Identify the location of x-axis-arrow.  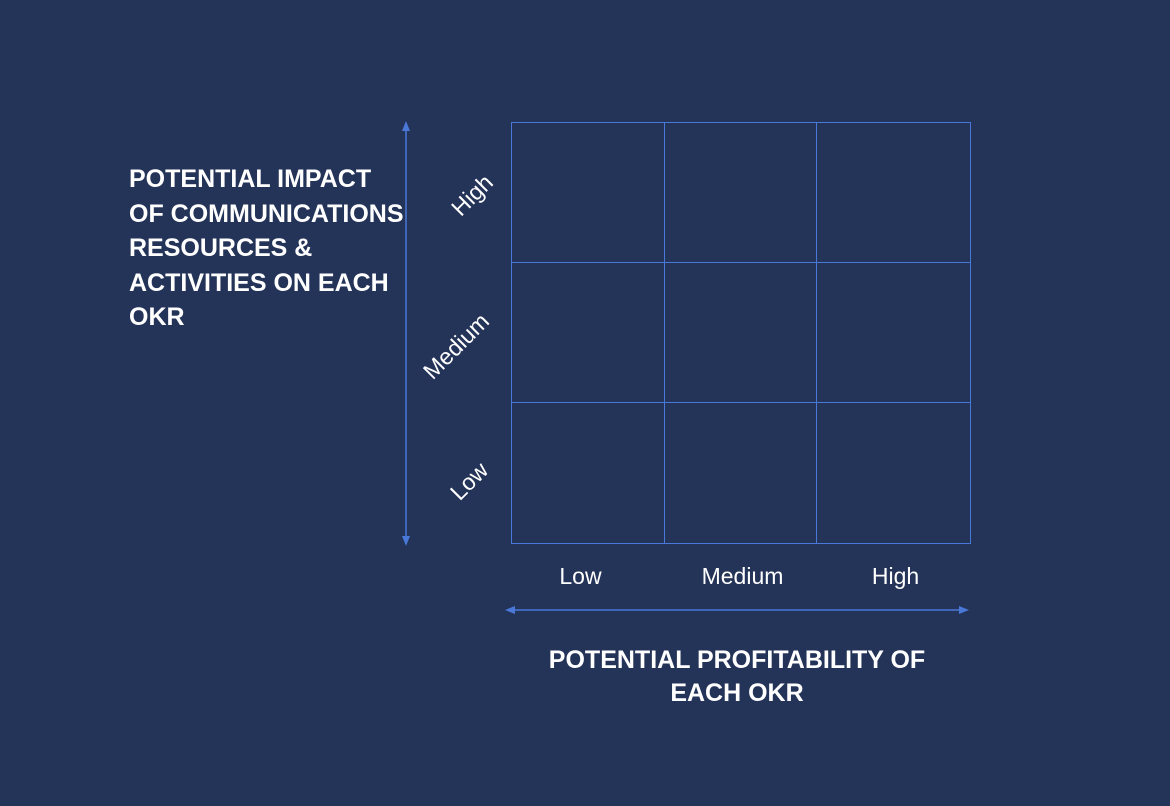
(737, 610).